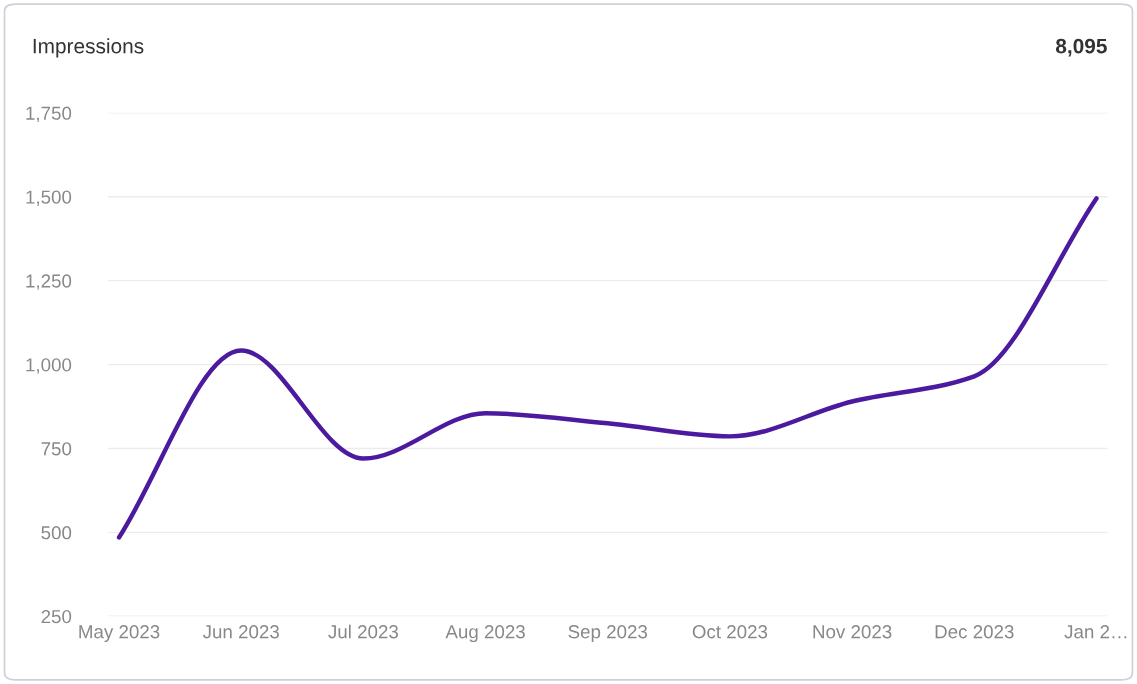  What do you see at coordinates (56, 533) in the screenshot?
I see `y-tick-label: 500` at bounding box center [56, 533].